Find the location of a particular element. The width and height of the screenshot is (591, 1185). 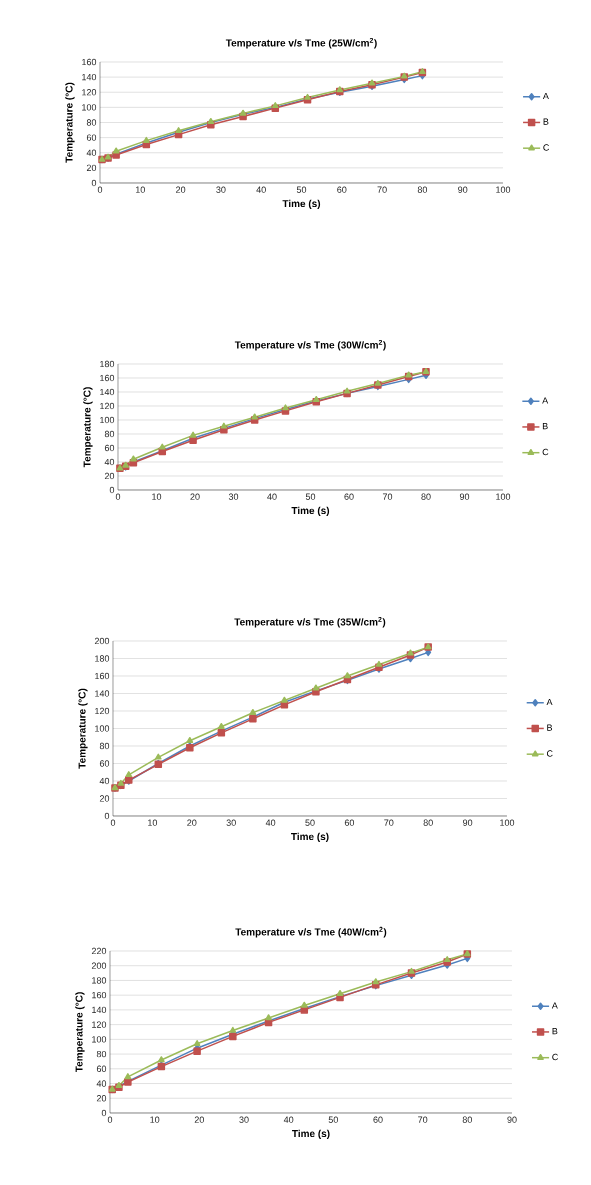

chart-title: Temperature v/s Tme (35W/cm$^{2}$) is located at coordinates (310, 622).